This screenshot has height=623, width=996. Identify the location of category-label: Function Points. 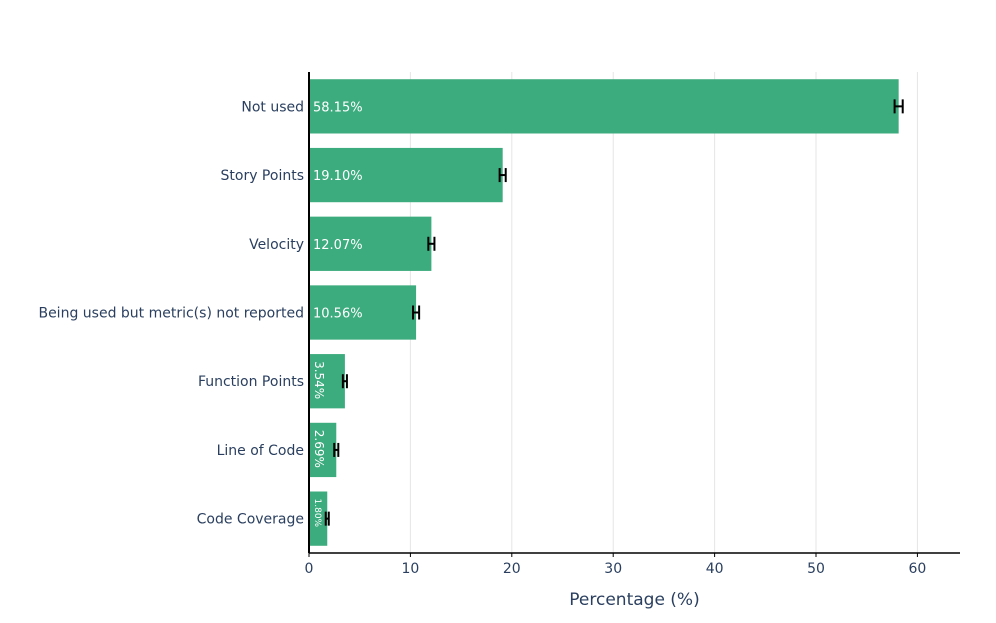
(251, 382).